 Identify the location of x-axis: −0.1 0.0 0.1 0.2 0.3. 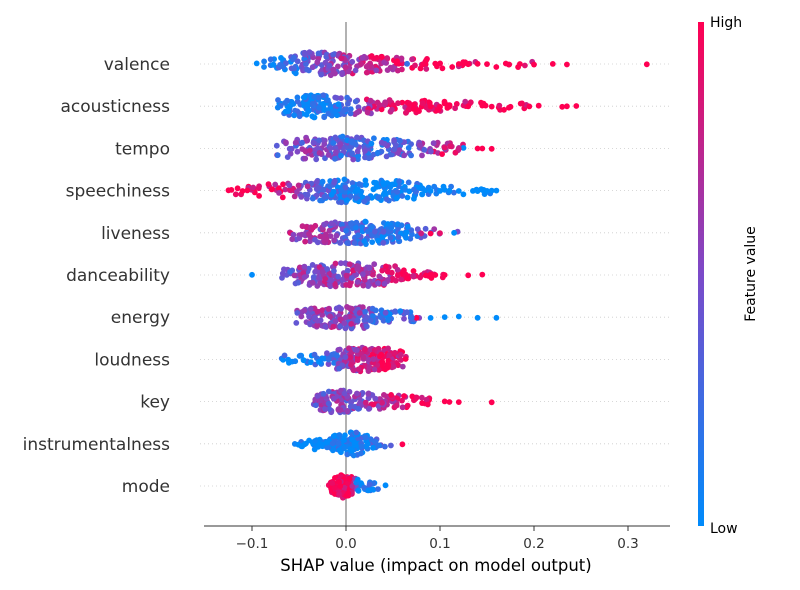
(437, 538).